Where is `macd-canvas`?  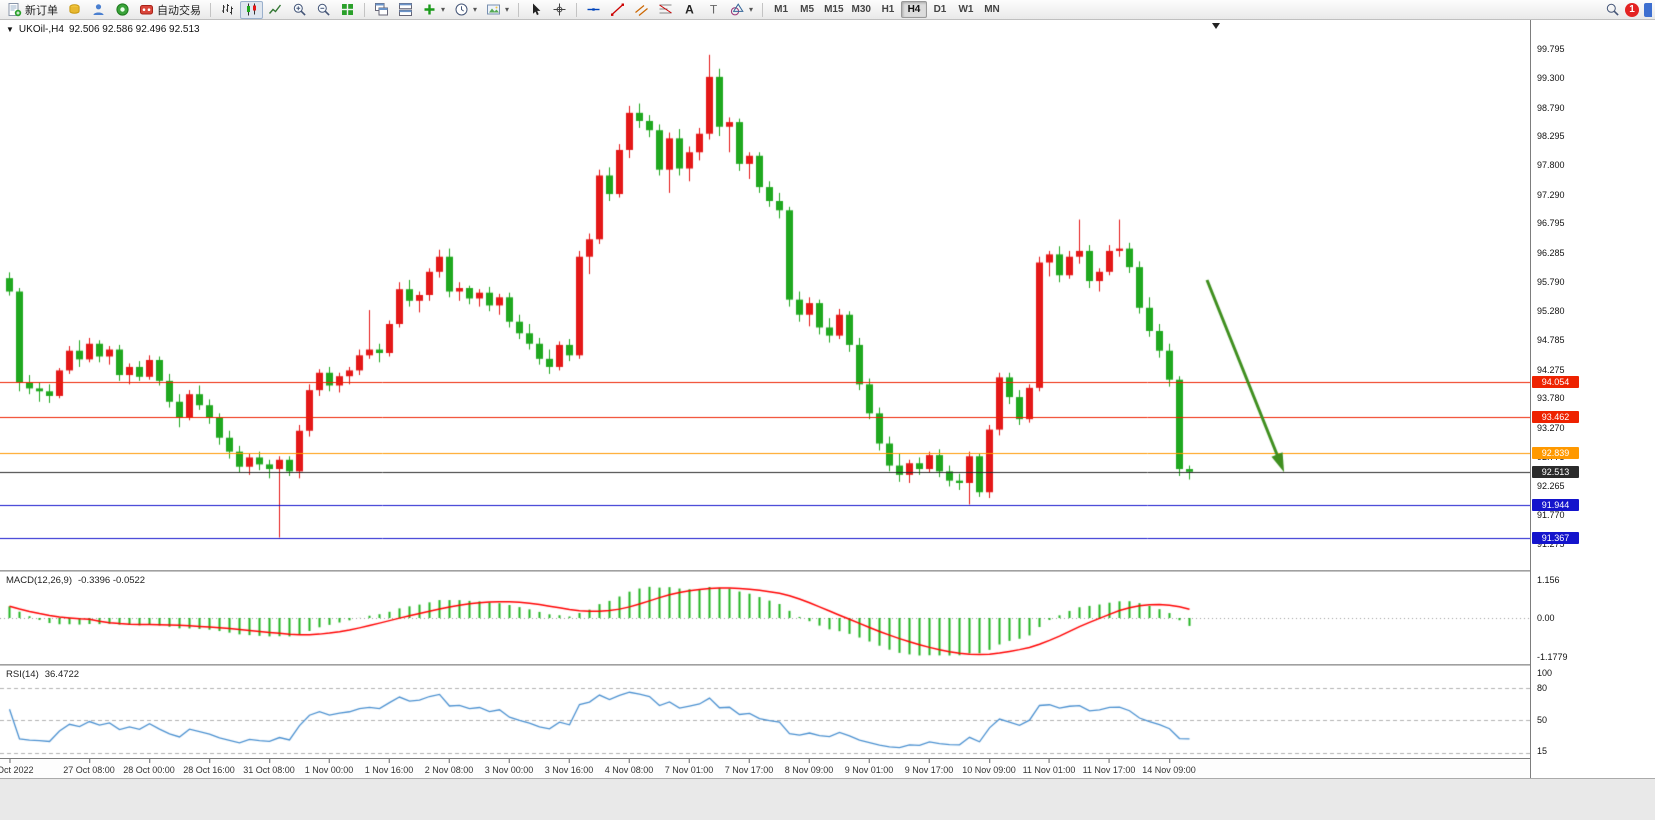
macd-canvas is located at coordinates (765, 618).